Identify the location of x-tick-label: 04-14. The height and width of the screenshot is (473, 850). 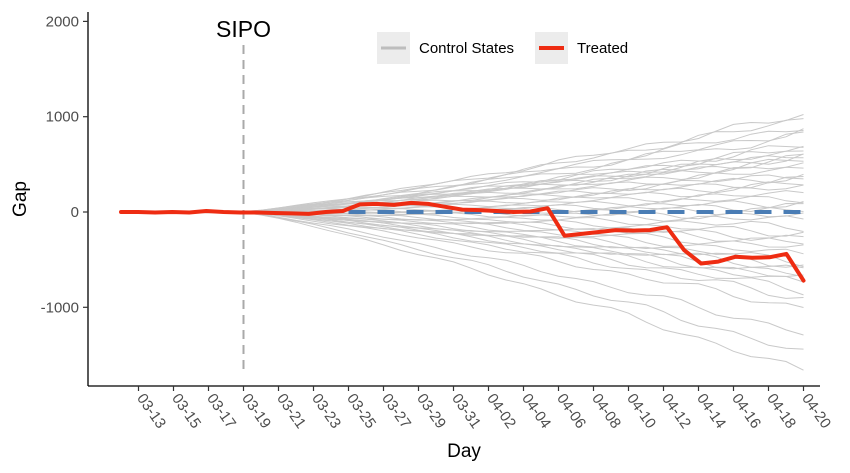
(711, 411).